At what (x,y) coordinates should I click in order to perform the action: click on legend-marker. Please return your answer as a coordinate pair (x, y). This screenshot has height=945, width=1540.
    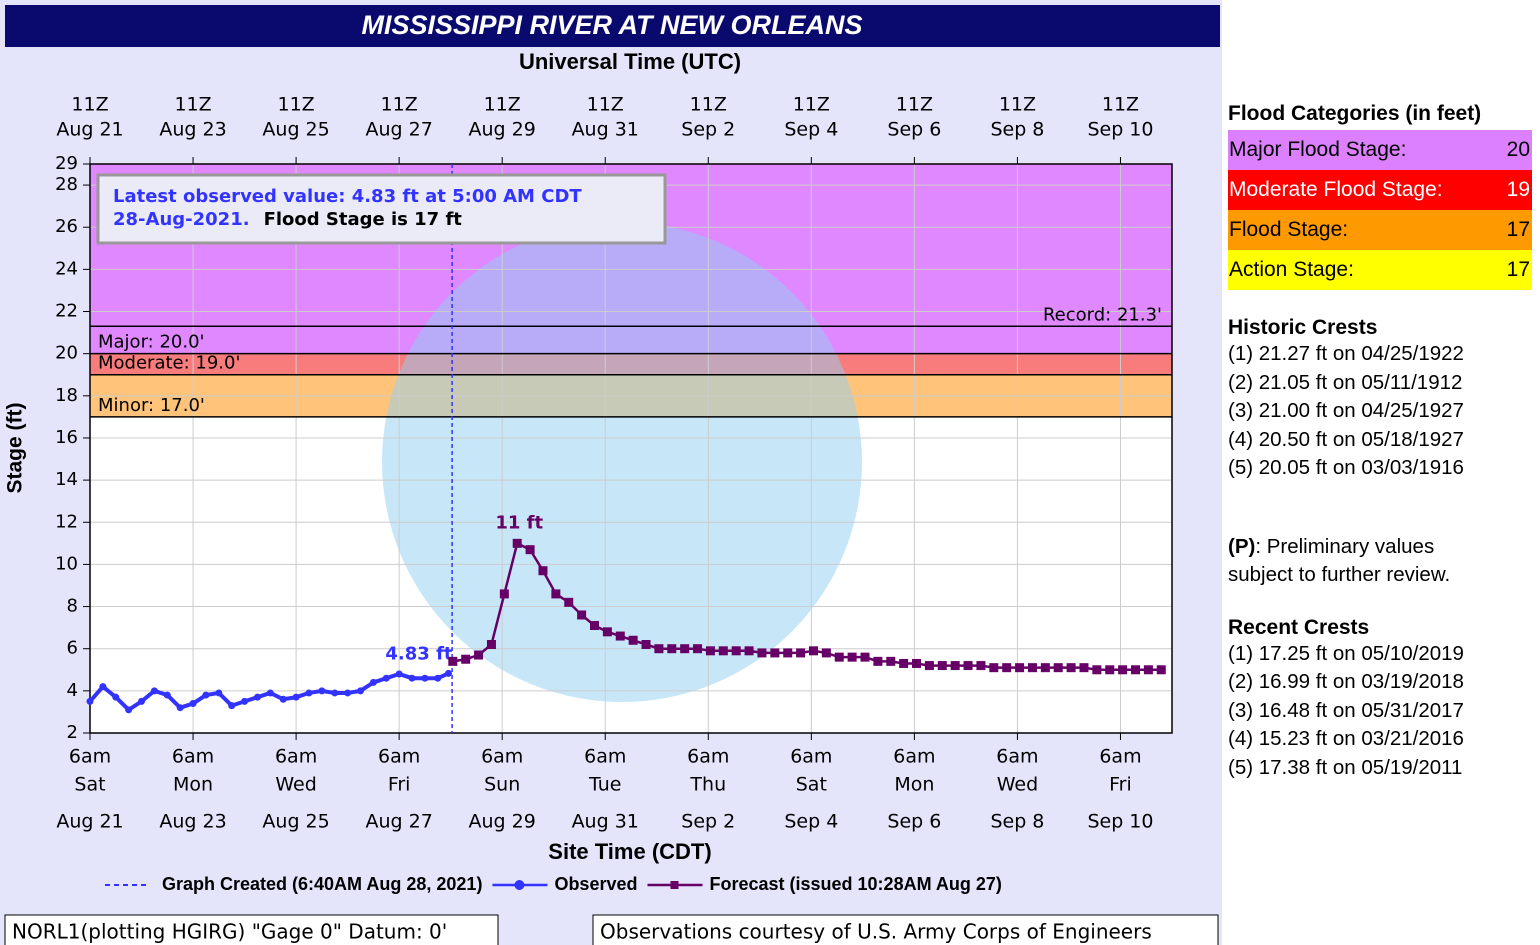
    Looking at the image, I should click on (519, 885).